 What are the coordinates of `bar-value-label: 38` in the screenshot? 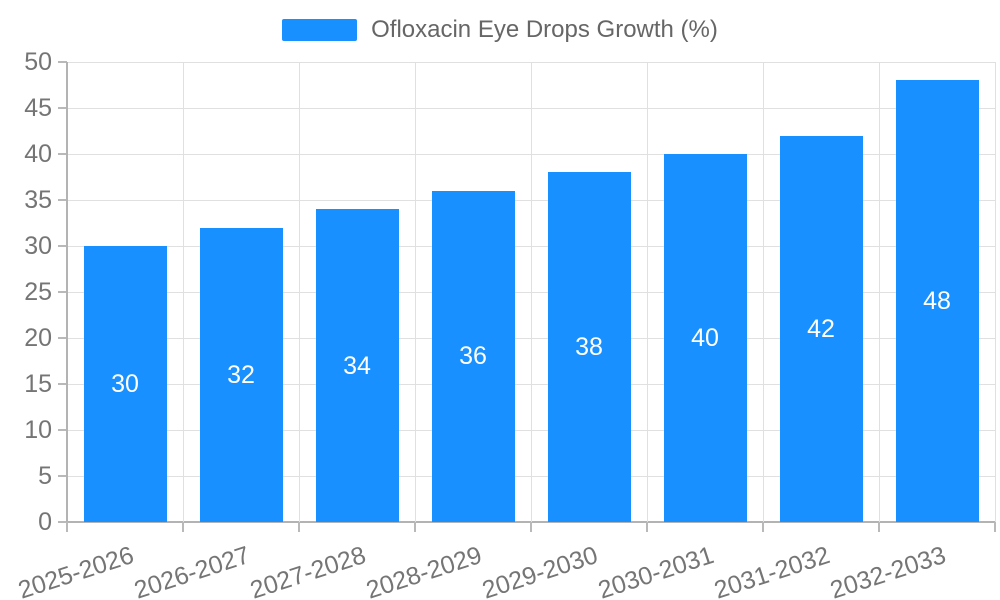 It's located at (589, 347).